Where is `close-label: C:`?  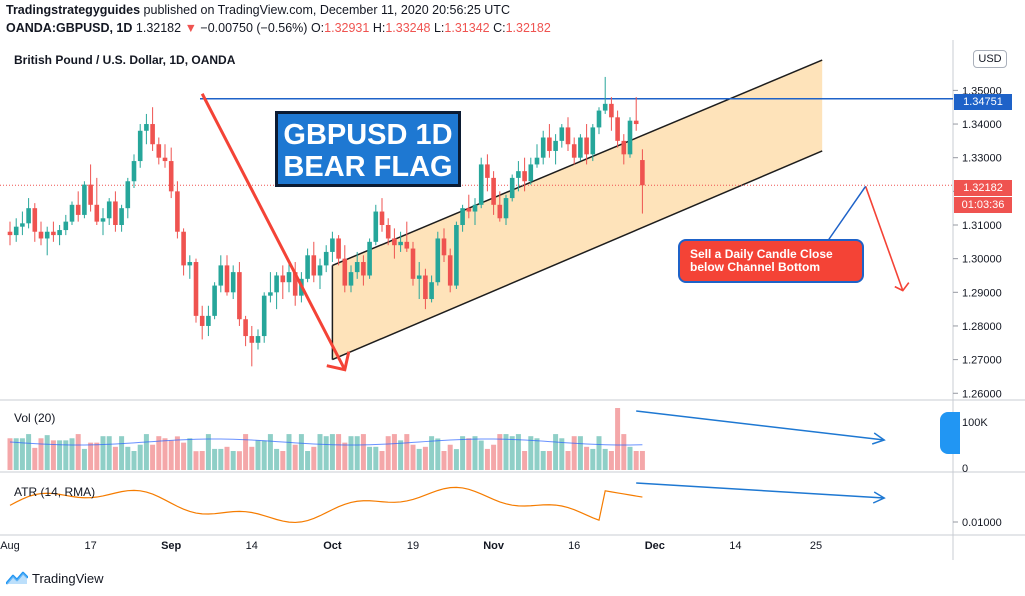 close-label: C: is located at coordinates (499, 28).